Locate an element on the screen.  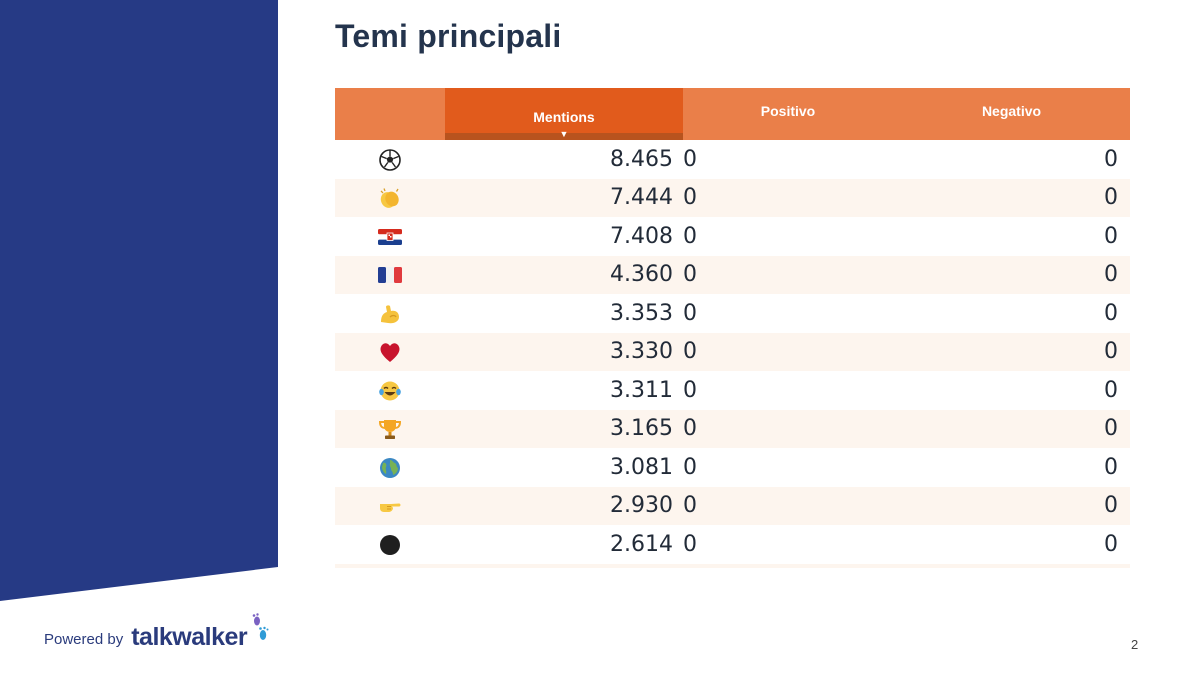
soccer-ball-icon is located at coordinates (390, 159).